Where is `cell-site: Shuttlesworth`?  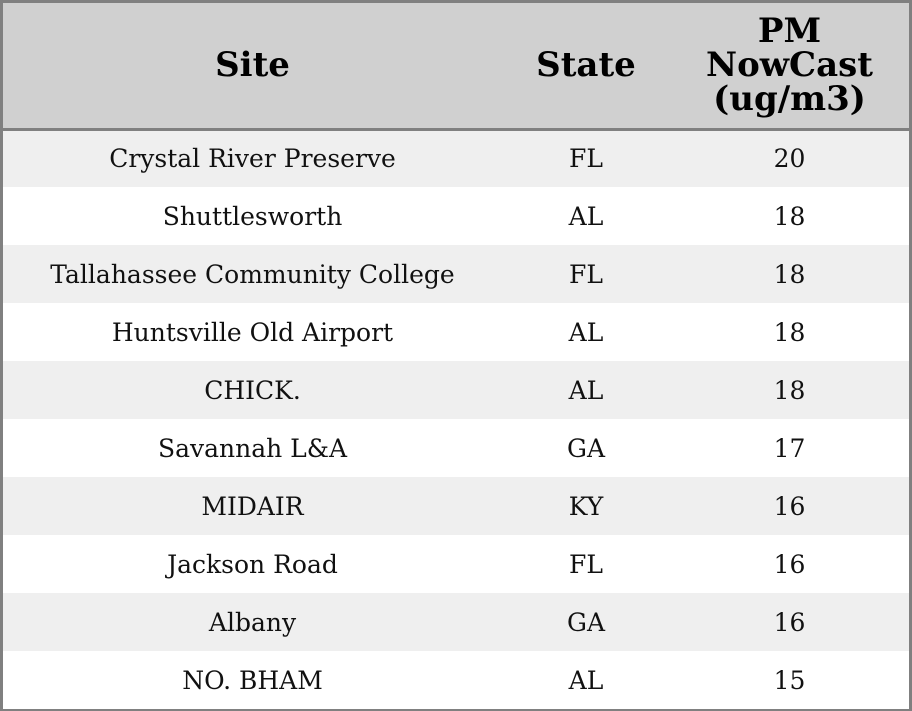 cell-site: Shuttlesworth is located at coordinates (252, 216).